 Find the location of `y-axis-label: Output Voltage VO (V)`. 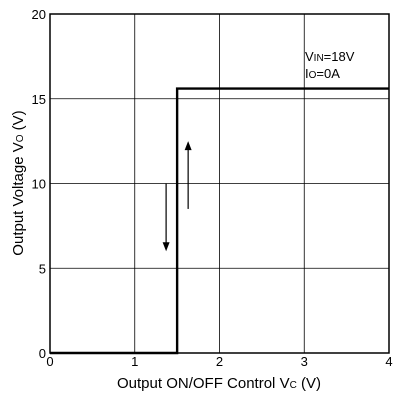

y-axis-label: Output Voltage VO (V) is located at coordinates (18, 182).